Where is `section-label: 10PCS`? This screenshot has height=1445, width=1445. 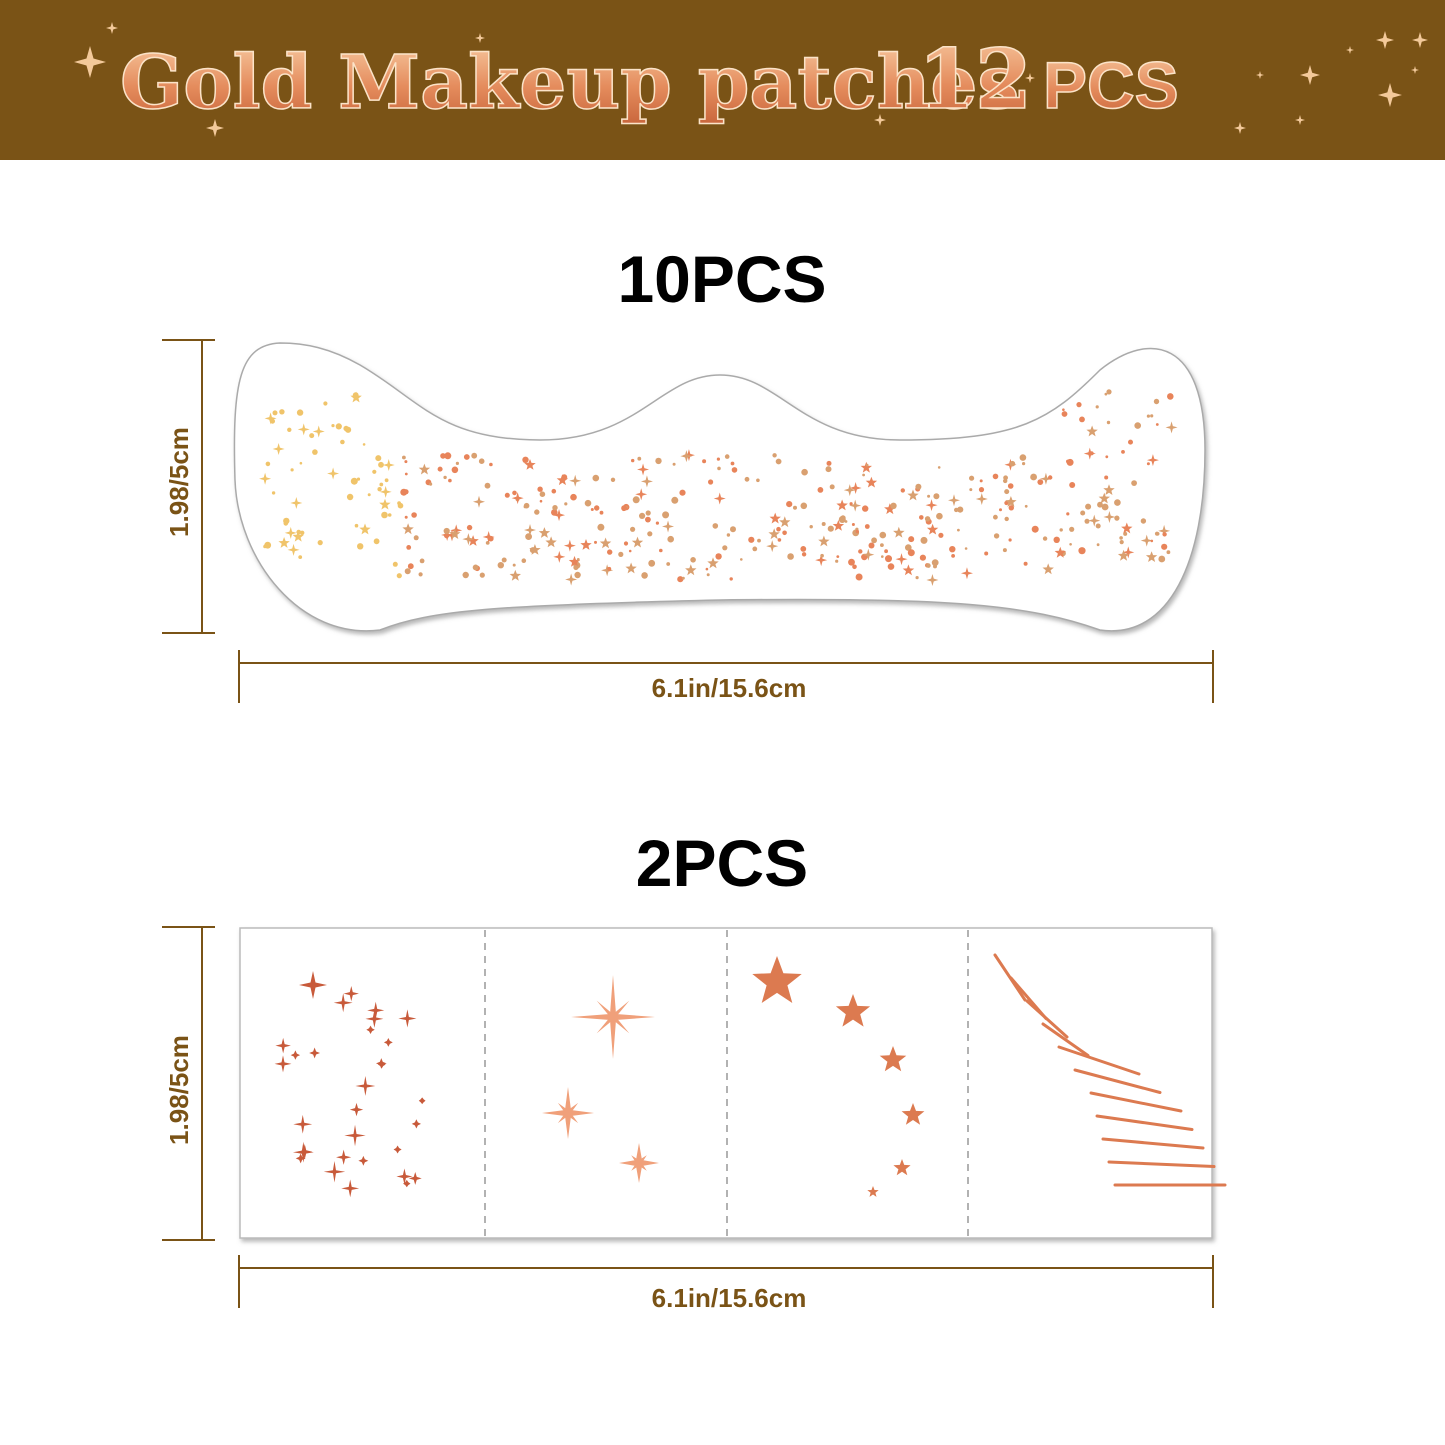 section-label: 10PCS is located at coordinates (721, 279).